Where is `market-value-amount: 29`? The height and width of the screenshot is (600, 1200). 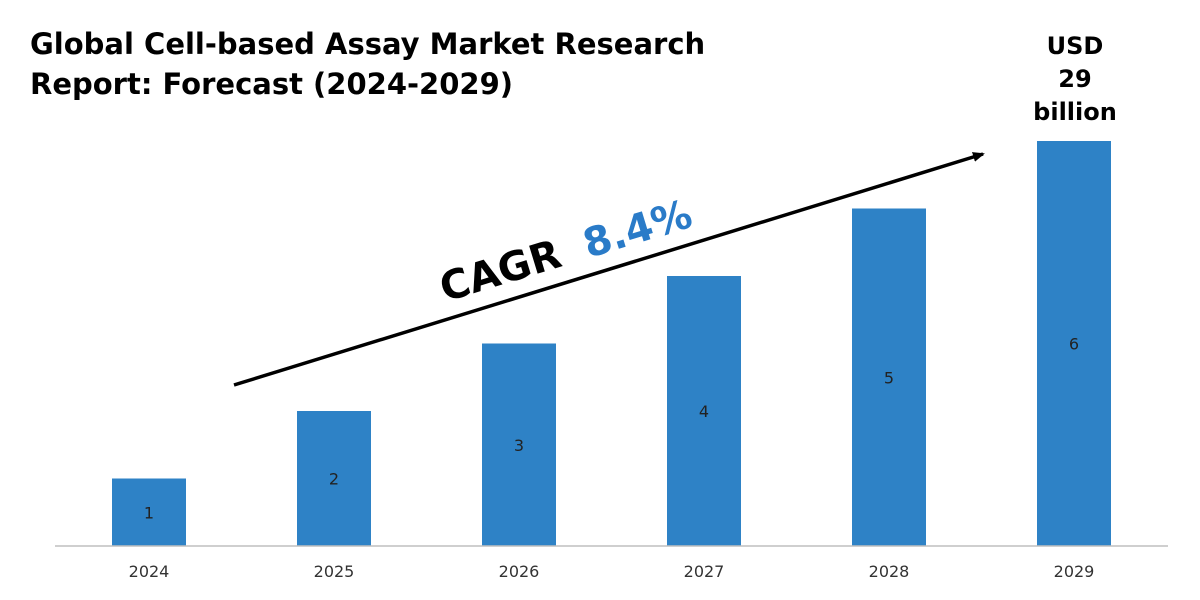 market-value-amount: 29 is located at coordinates (1075, 79).